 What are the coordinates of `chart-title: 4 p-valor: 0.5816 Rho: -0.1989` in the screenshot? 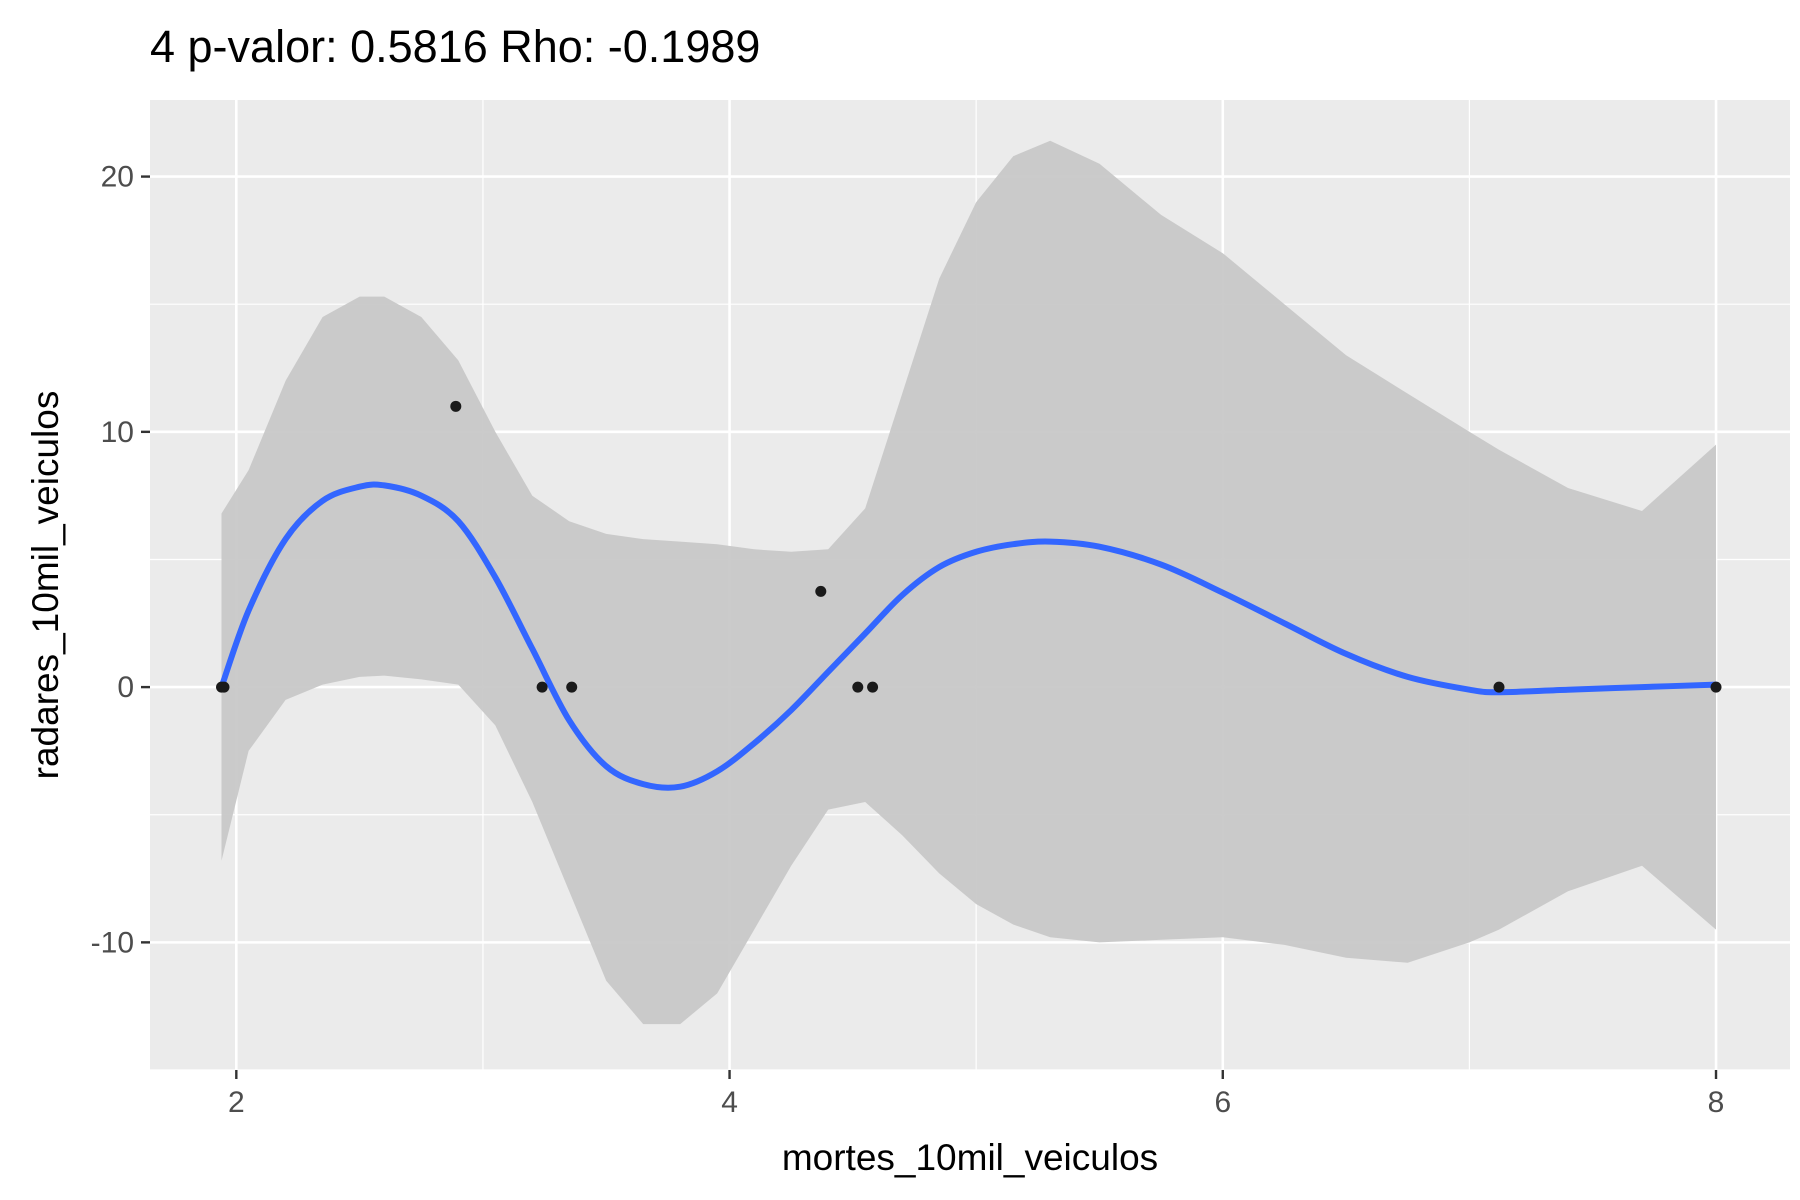 It's located at (455, 46).